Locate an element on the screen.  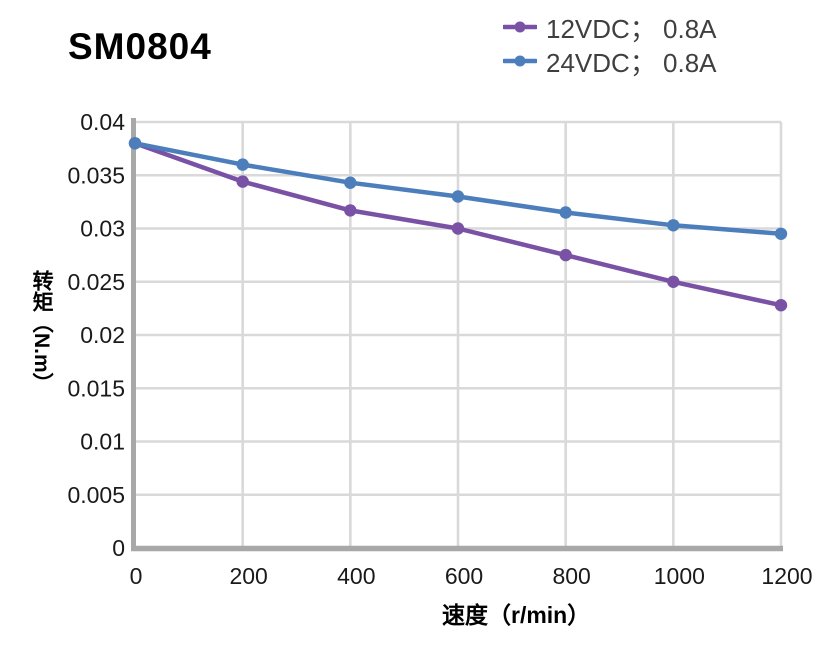
legend-label: 24VDC； 0.8A is located at coordinates (631, 62).